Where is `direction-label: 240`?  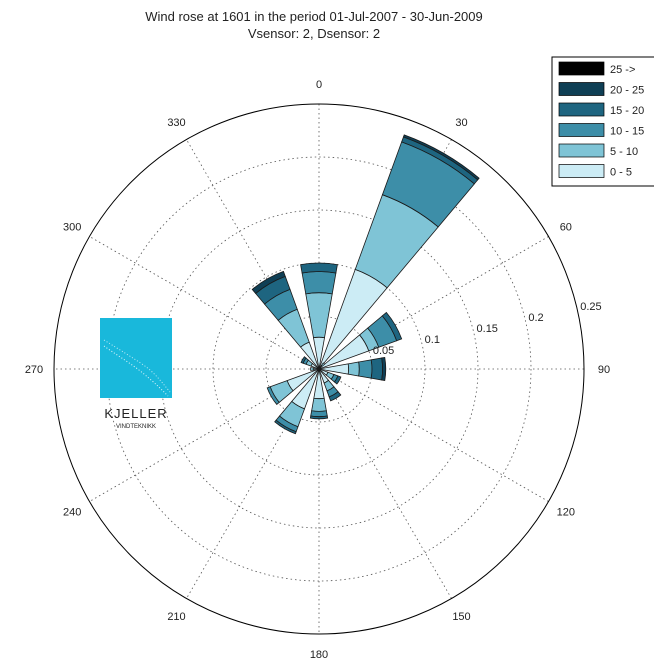
direction-label: 240 is located at coordinates (72, 513).